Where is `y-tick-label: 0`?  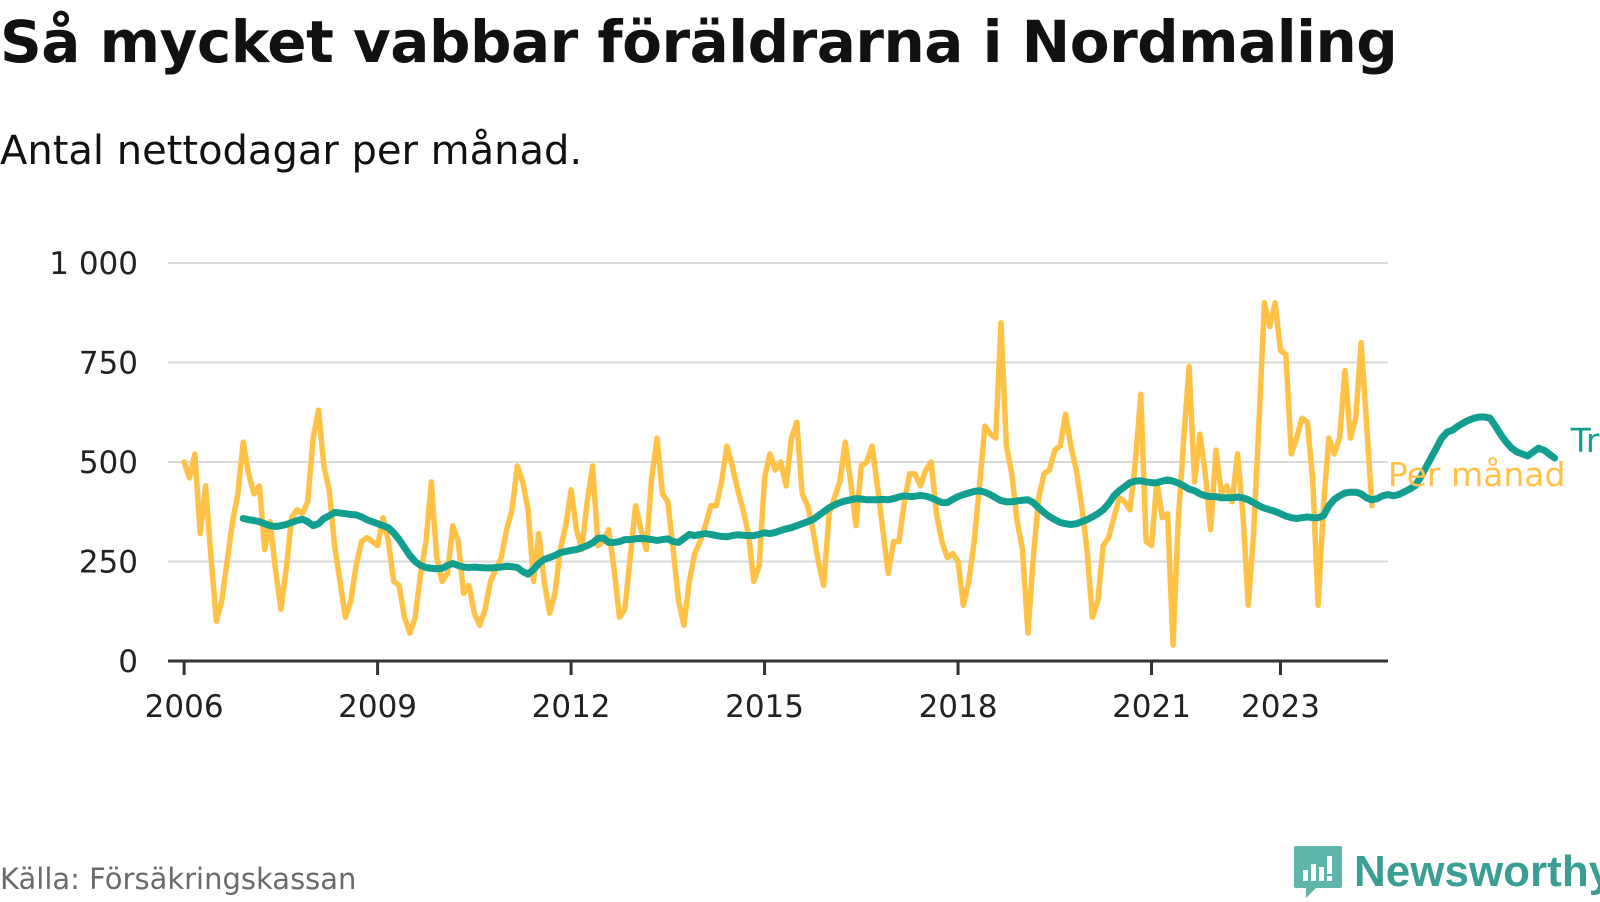
y-tick-label: 0 is located at coordinates (128, 662).